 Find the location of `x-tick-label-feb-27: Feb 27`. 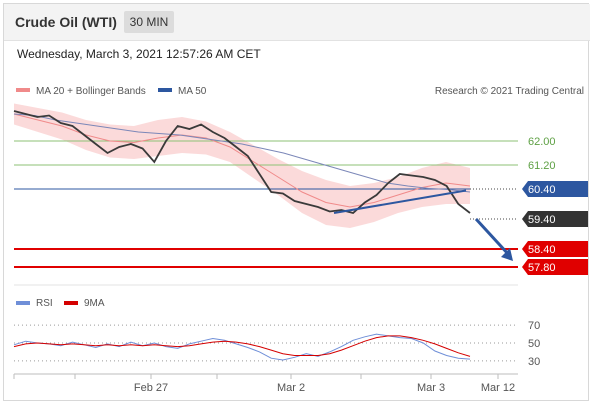

x-tick-label-feb-27: Feb 27 is located at coordinates (151, 388).